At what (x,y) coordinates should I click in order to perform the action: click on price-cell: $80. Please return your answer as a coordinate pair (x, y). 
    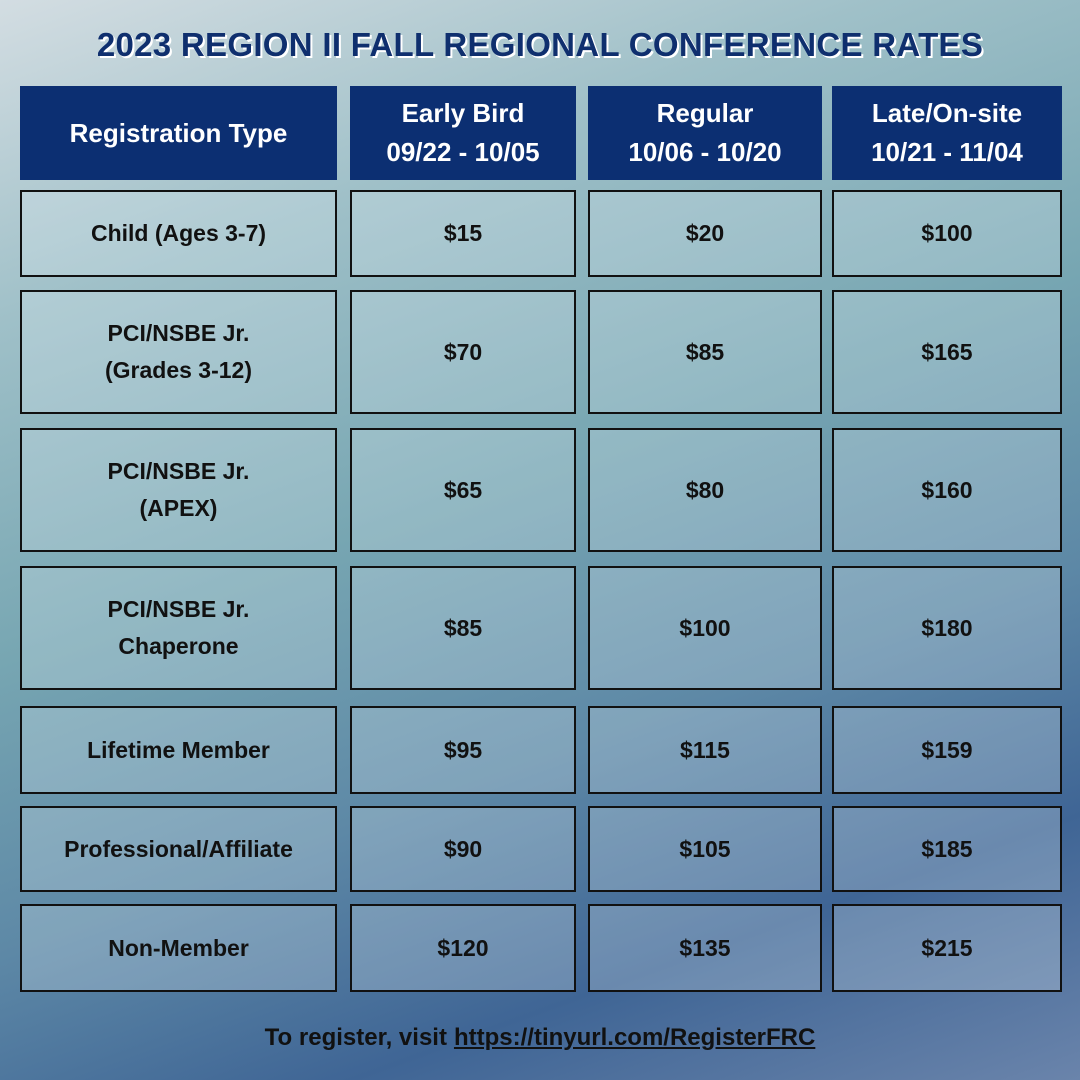
    Looking at the image, I should click on (705, 490).